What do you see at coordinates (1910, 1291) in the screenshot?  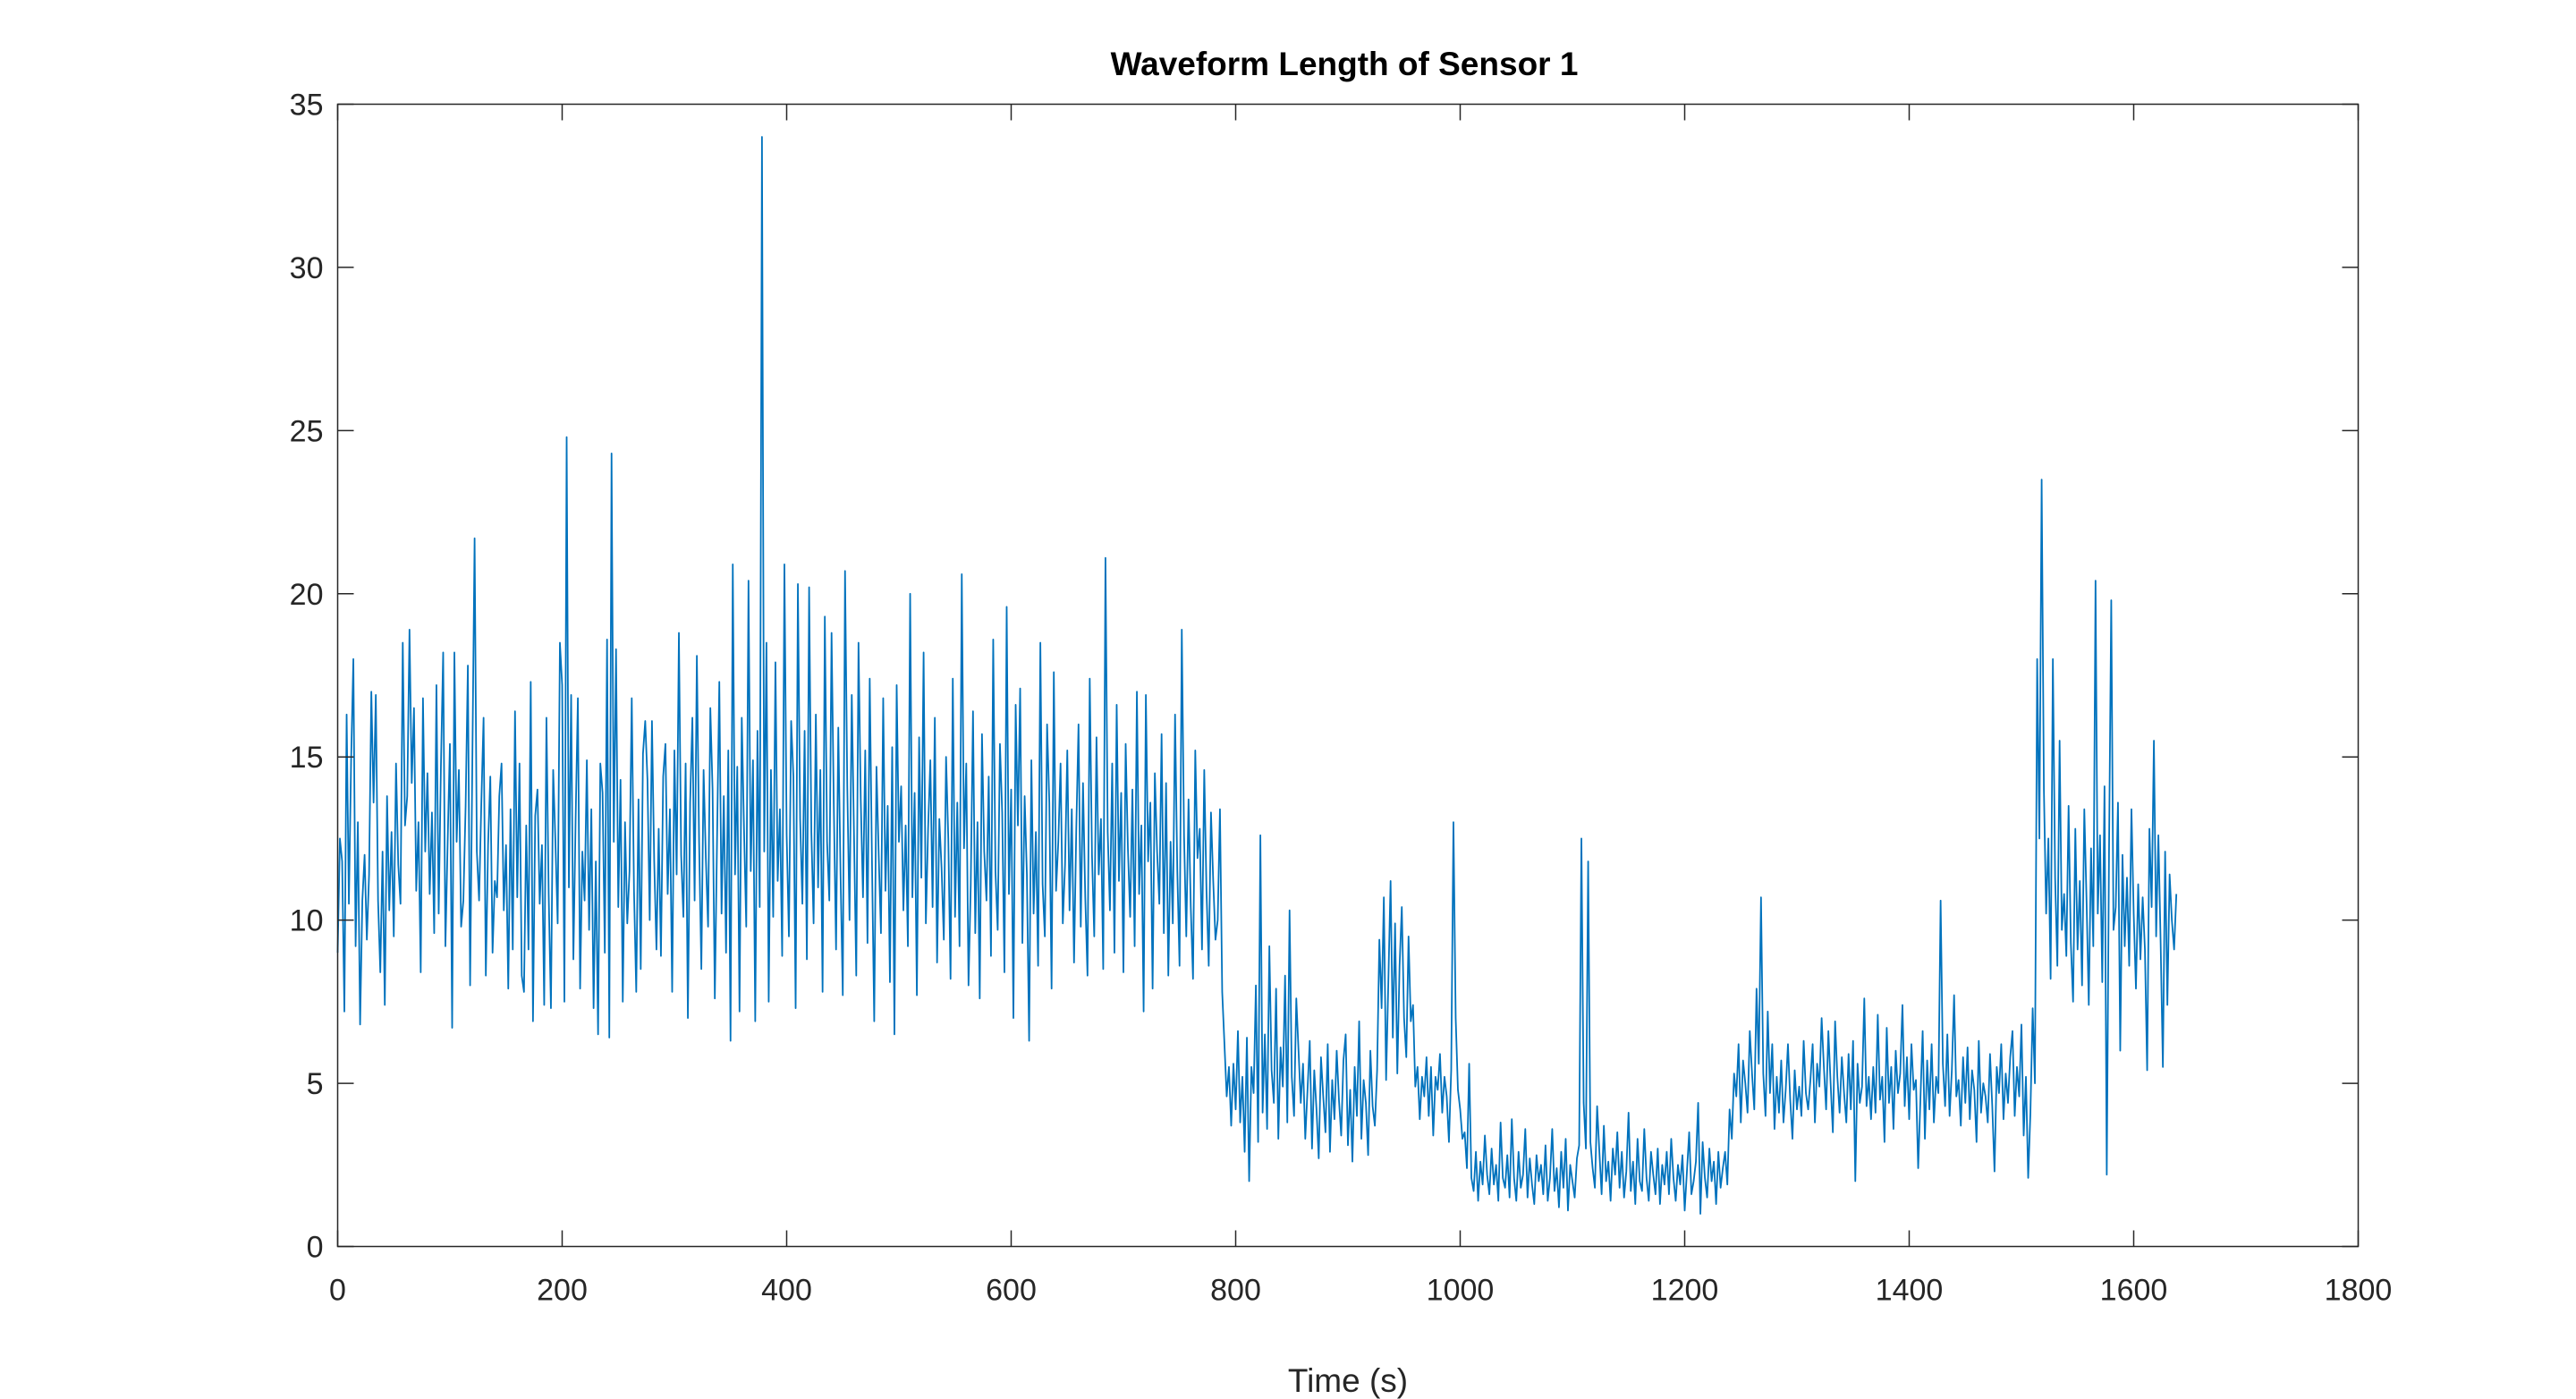 I see `x-tick-label: 1400` at bounding box center [1910, 1291].